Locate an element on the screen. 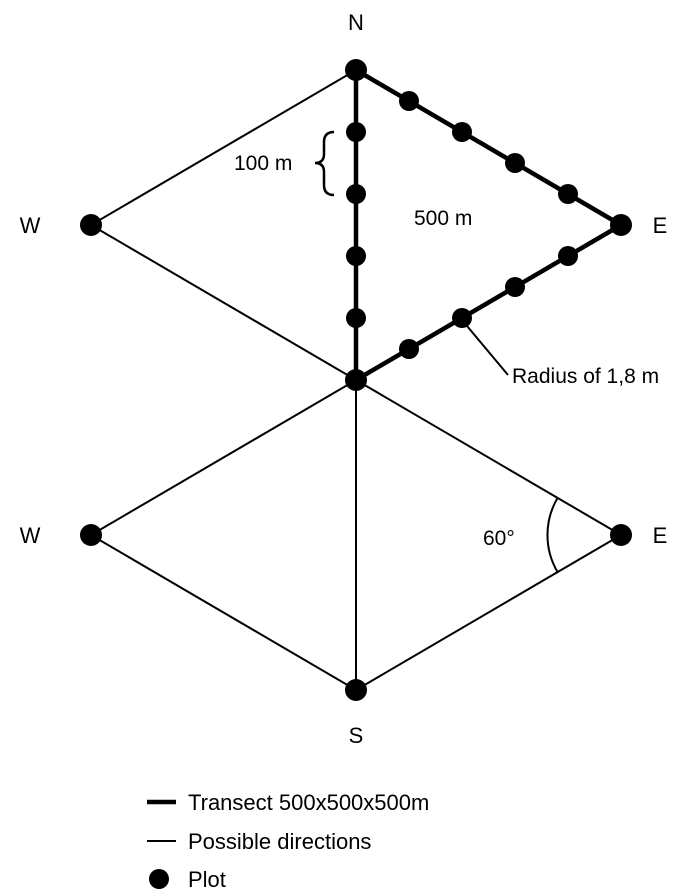 The image size is (694, 894). label-north: N is located at coordinates (356, 22).